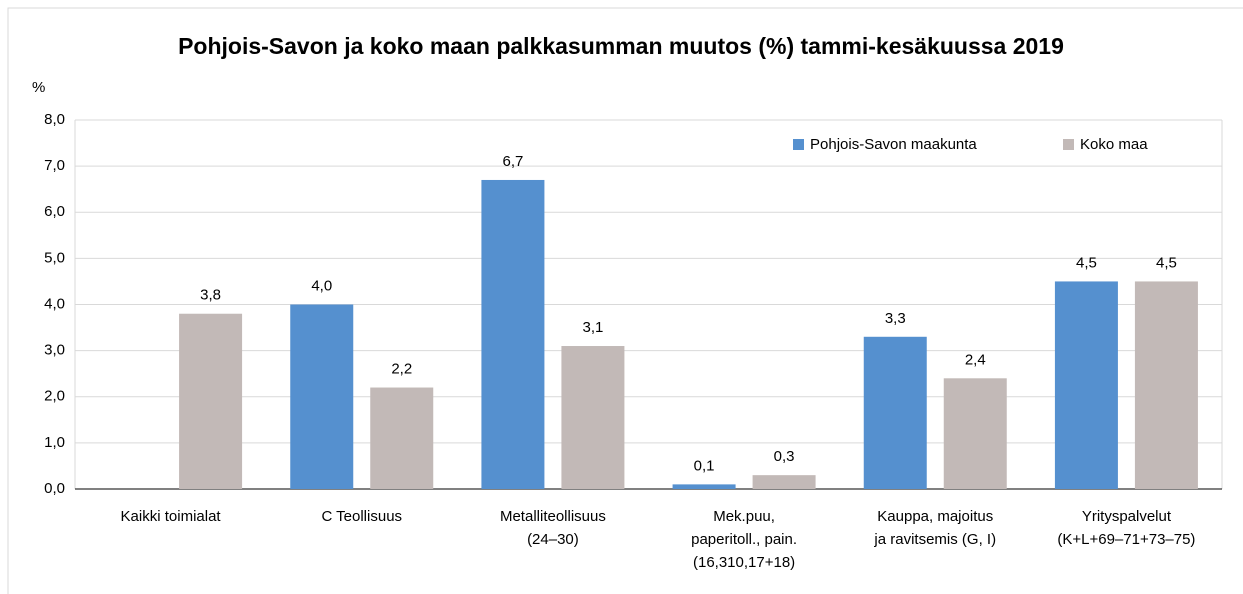 The image size is (1243, 594). Describe the element at coordinates (38, 87) in the screenshot. I see `y-axis-label: %` at that location.